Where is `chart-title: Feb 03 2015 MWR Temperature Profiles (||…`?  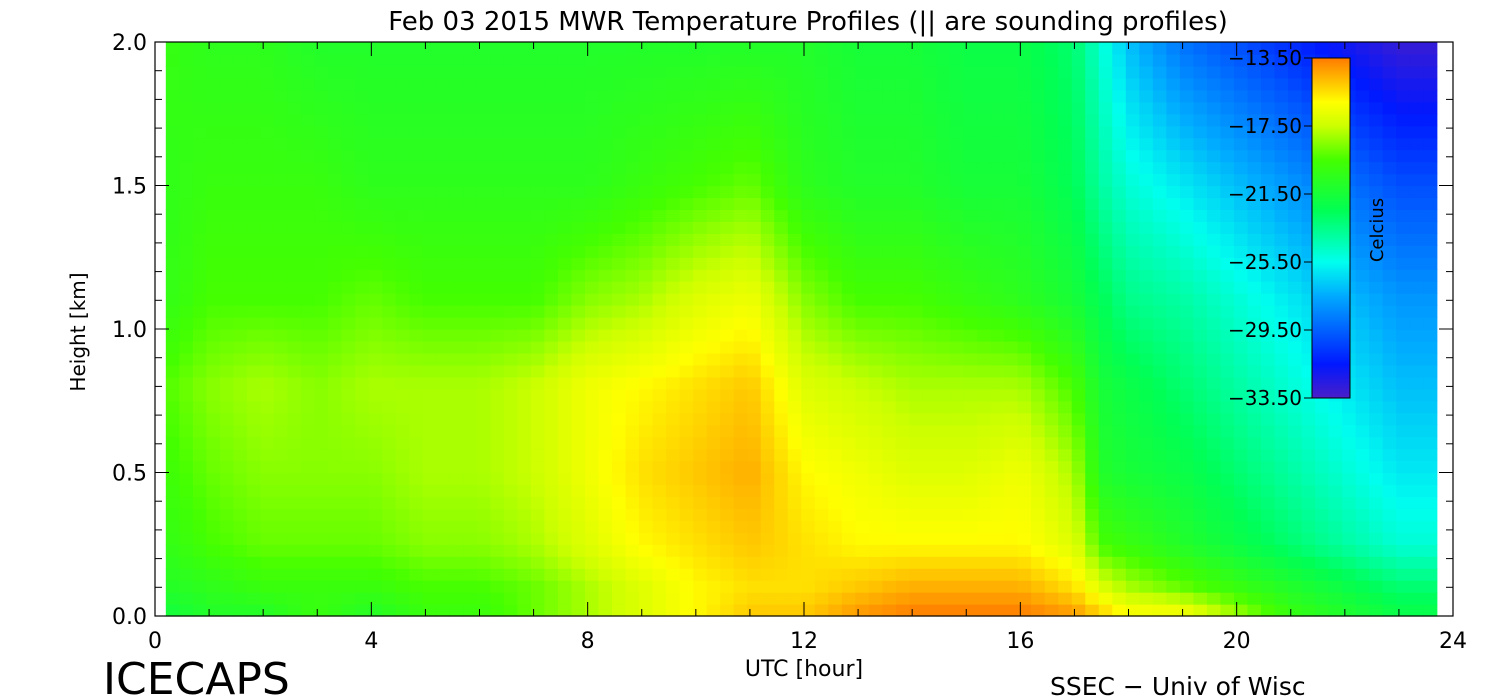
chart-title: Feb 03 2015 MWR Temperature Profiles (||… is located at coordinates (808, 22).